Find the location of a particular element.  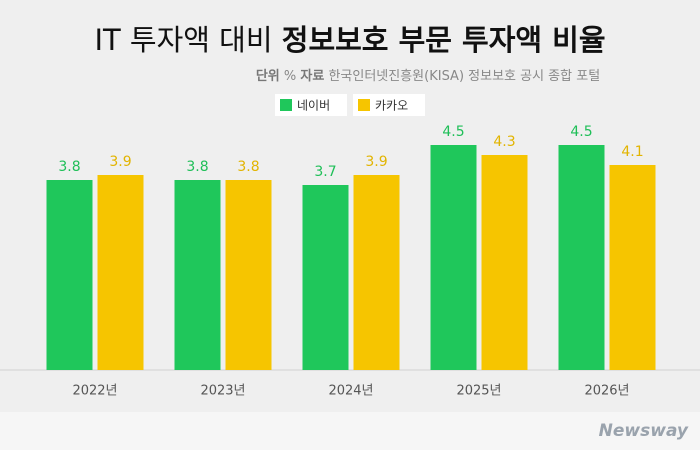

title-bold: 정보보호 부문 투자액 비율 is located at coordinates (444, 40).